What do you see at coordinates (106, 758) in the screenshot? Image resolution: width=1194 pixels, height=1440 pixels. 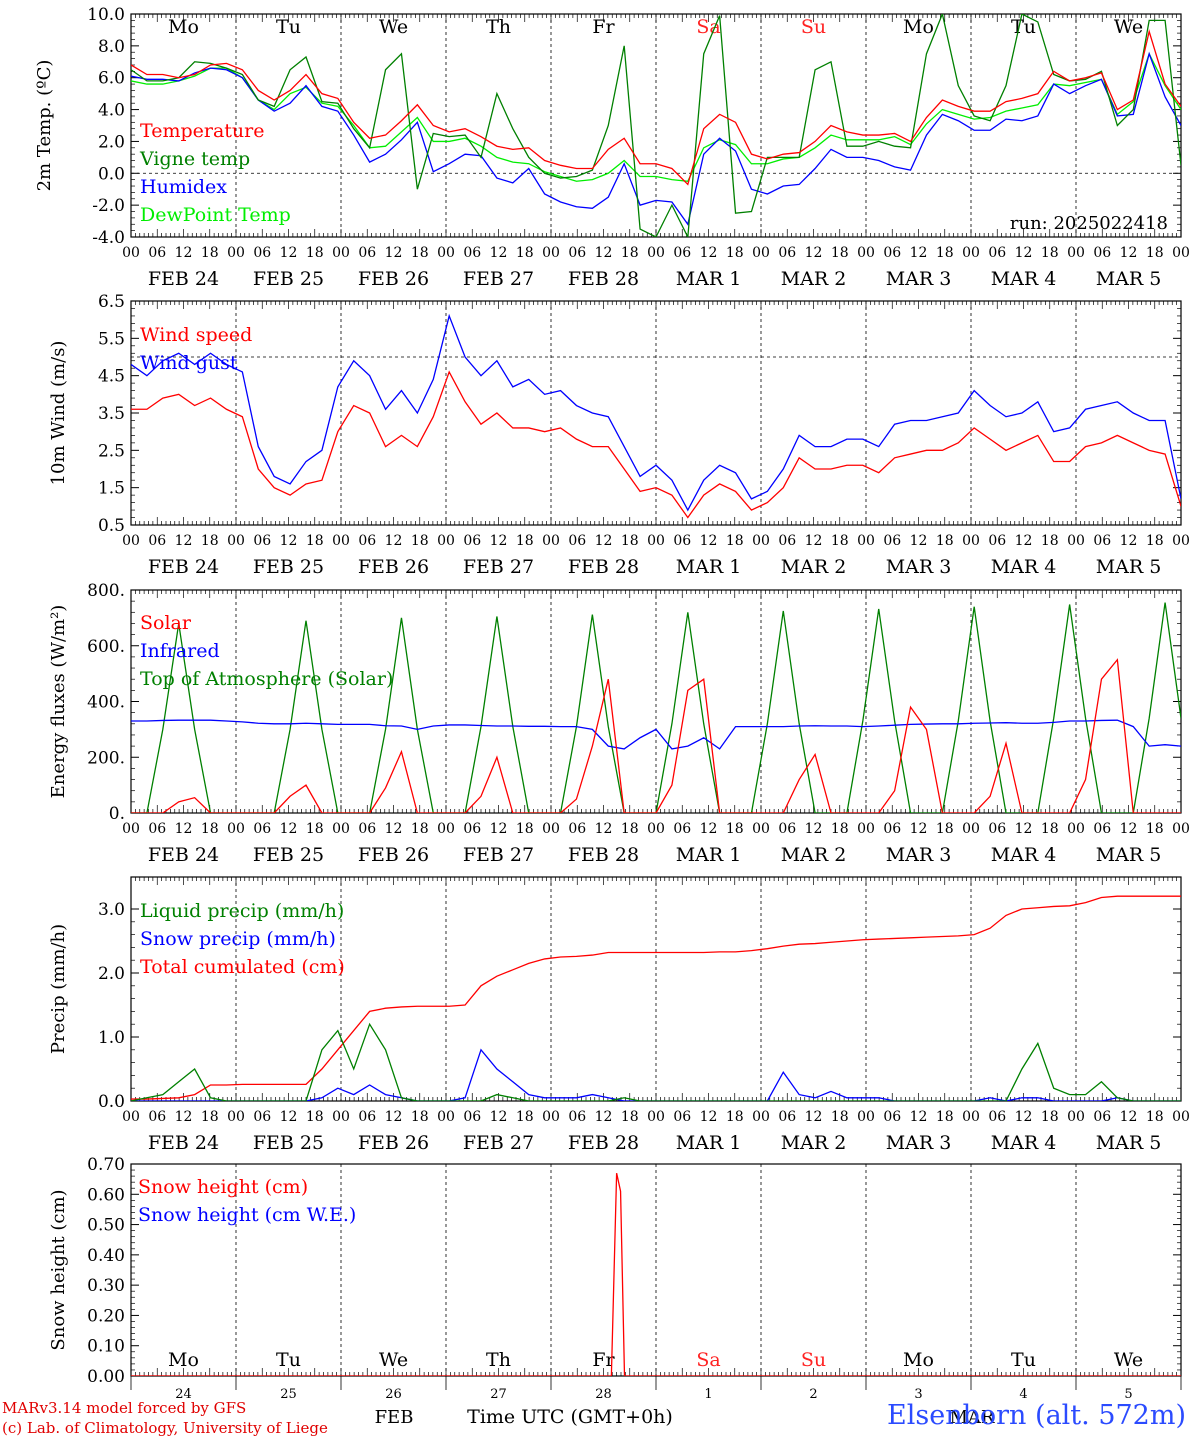 I see `y-tick-label: 200.` at bounding box center [106, 758].